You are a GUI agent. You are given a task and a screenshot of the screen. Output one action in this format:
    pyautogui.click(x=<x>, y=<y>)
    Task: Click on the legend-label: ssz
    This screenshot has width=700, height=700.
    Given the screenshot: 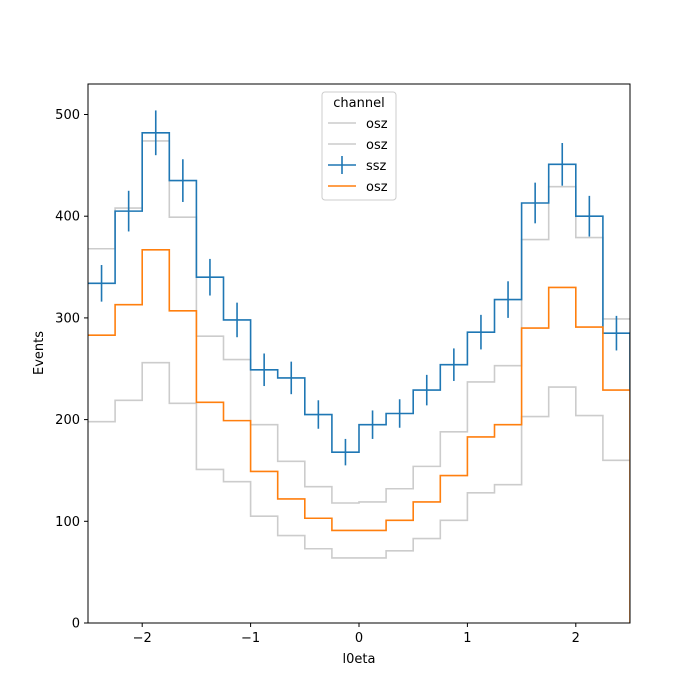 What is the action you would take?
    pyautogui.click(x=376, y=166)
    